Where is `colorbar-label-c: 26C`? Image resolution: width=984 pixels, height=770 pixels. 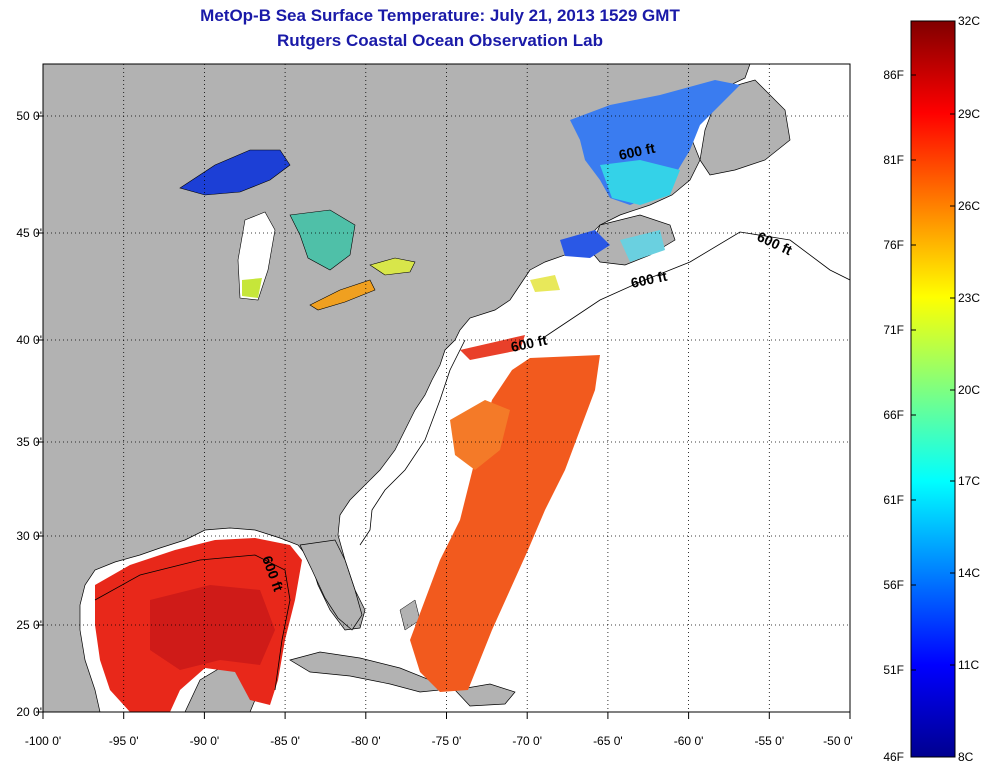 colorbar-label-c: 26C is located at coordinates (969, 206).